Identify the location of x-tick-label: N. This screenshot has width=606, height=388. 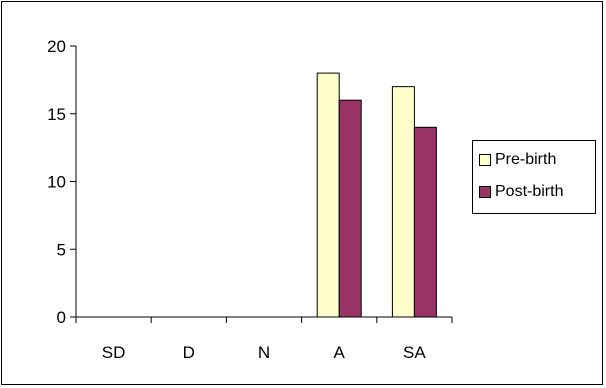
(264, 352).